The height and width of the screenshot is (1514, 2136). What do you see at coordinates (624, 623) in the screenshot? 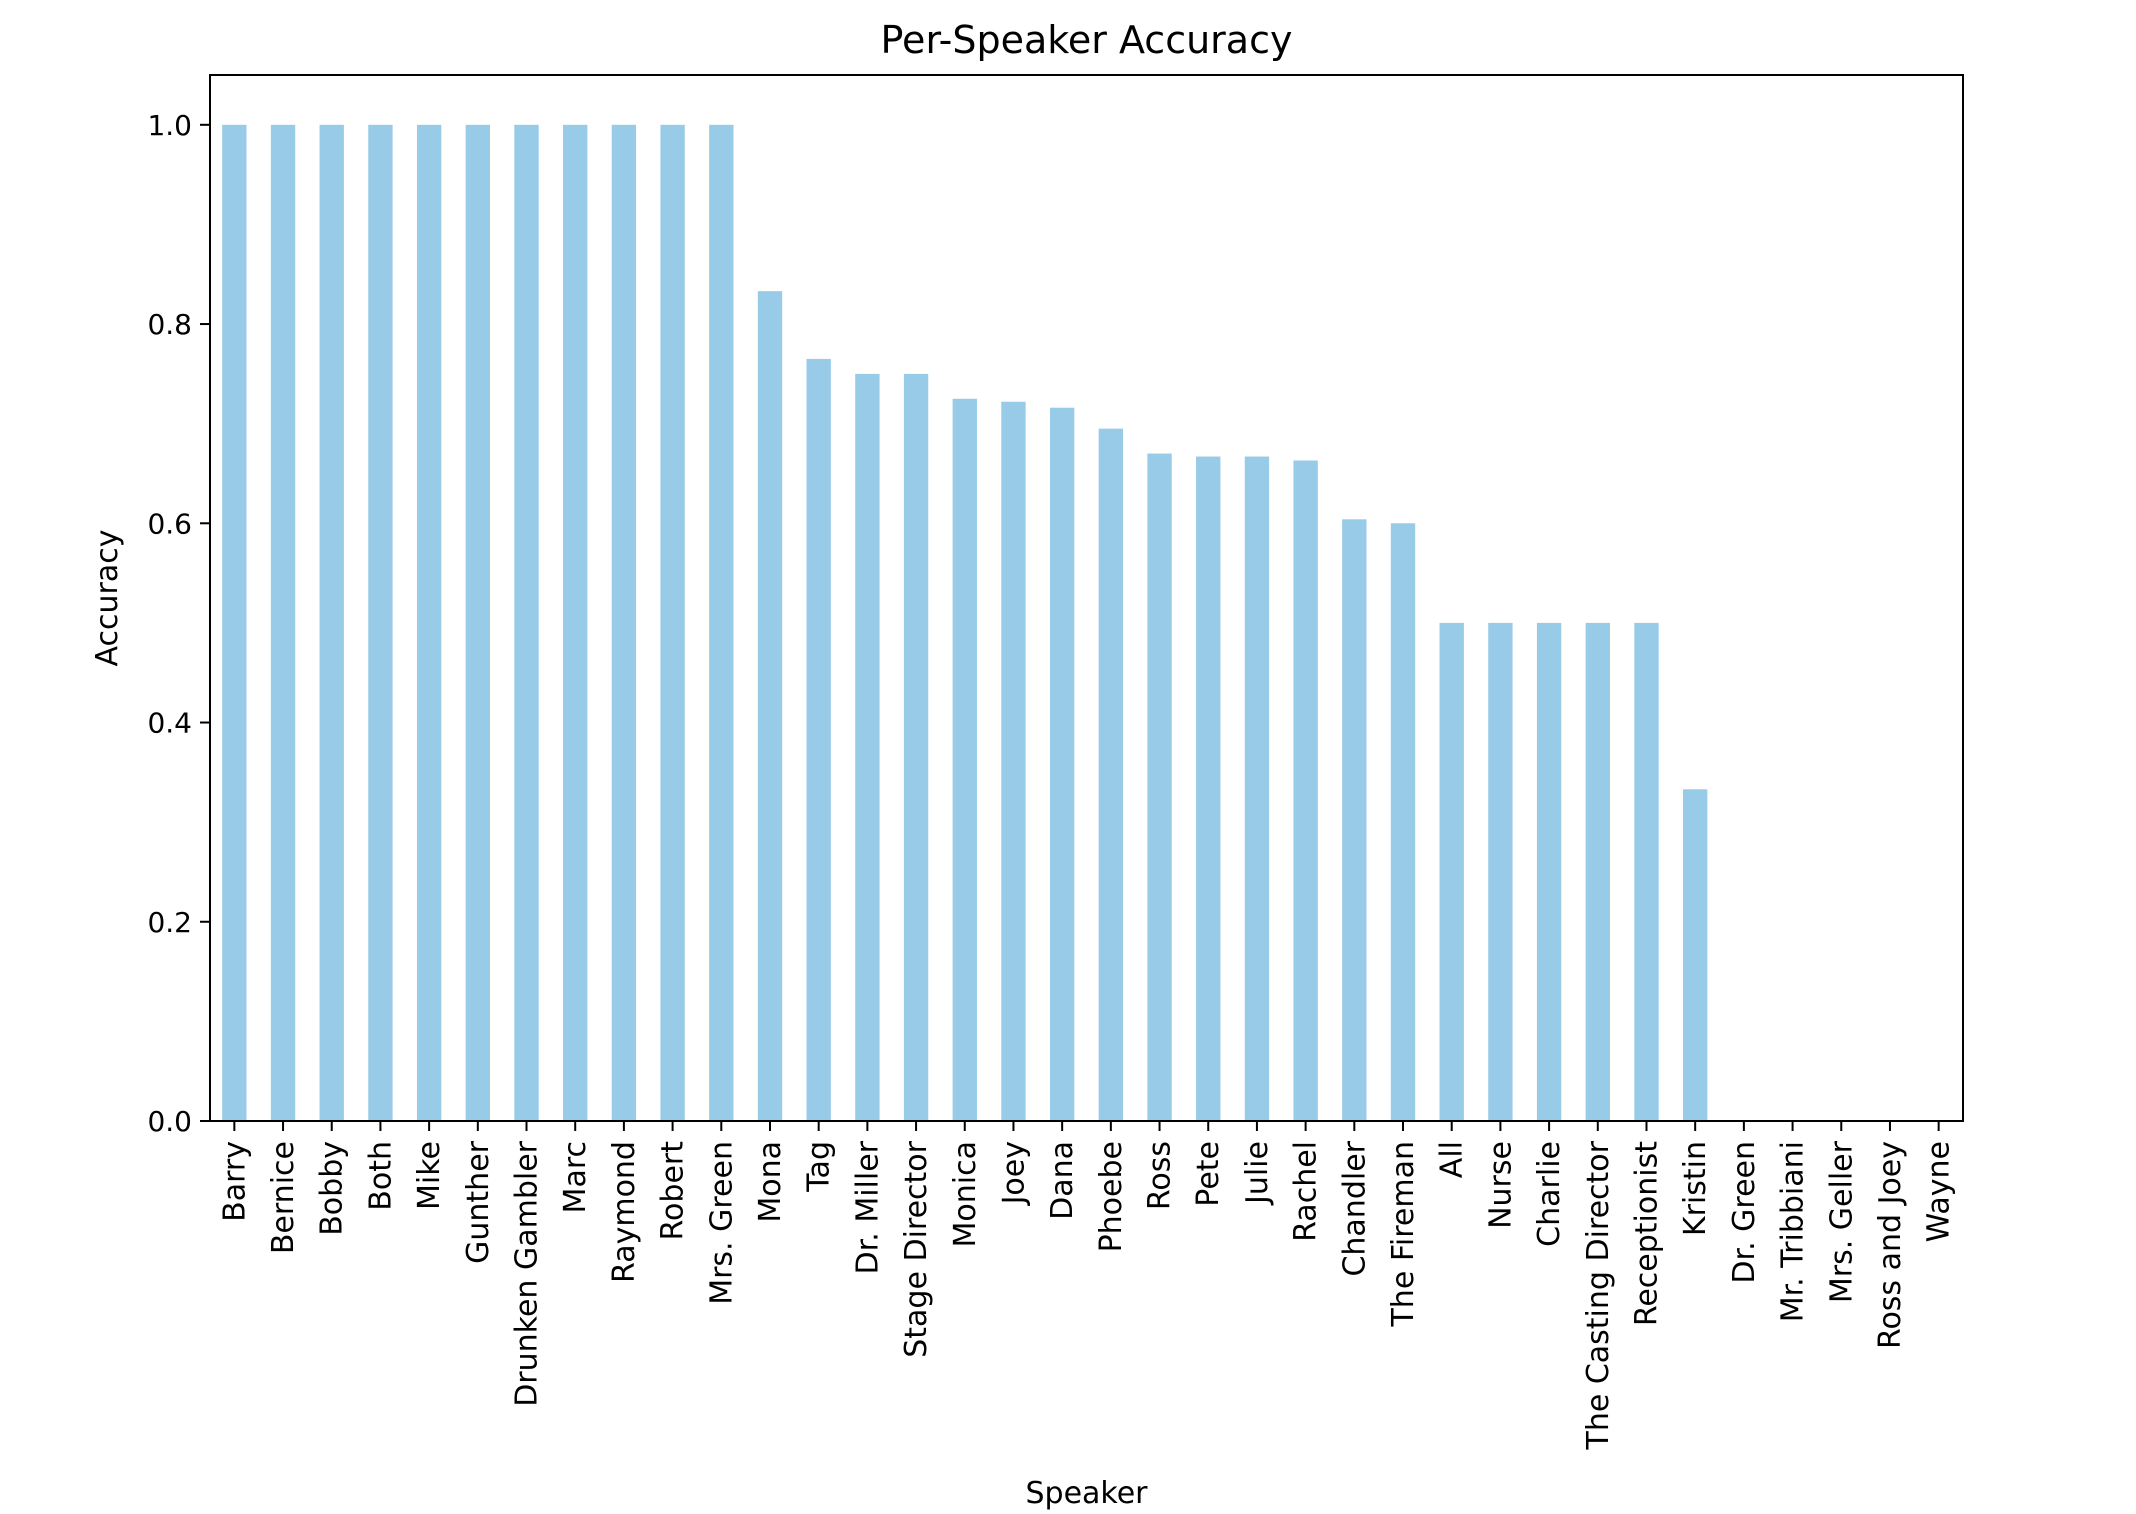
I see `bar-raymond` at bounding box center [624, 623].